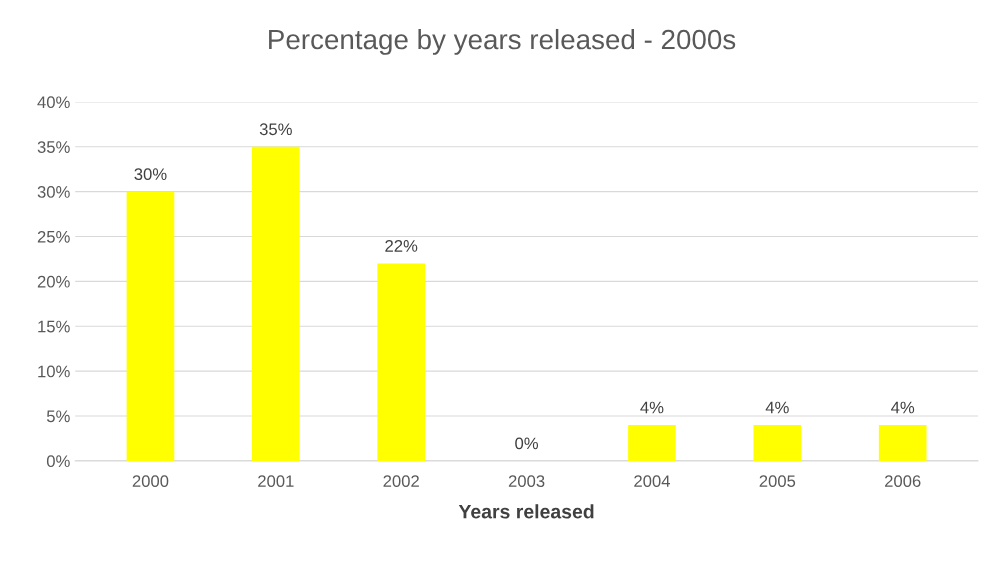 The height and width of the screenshot is (579, 1003). Describe the element at coordinates (401, 481) in the screenshot. I see `x-tick-label: 2002` at that location.